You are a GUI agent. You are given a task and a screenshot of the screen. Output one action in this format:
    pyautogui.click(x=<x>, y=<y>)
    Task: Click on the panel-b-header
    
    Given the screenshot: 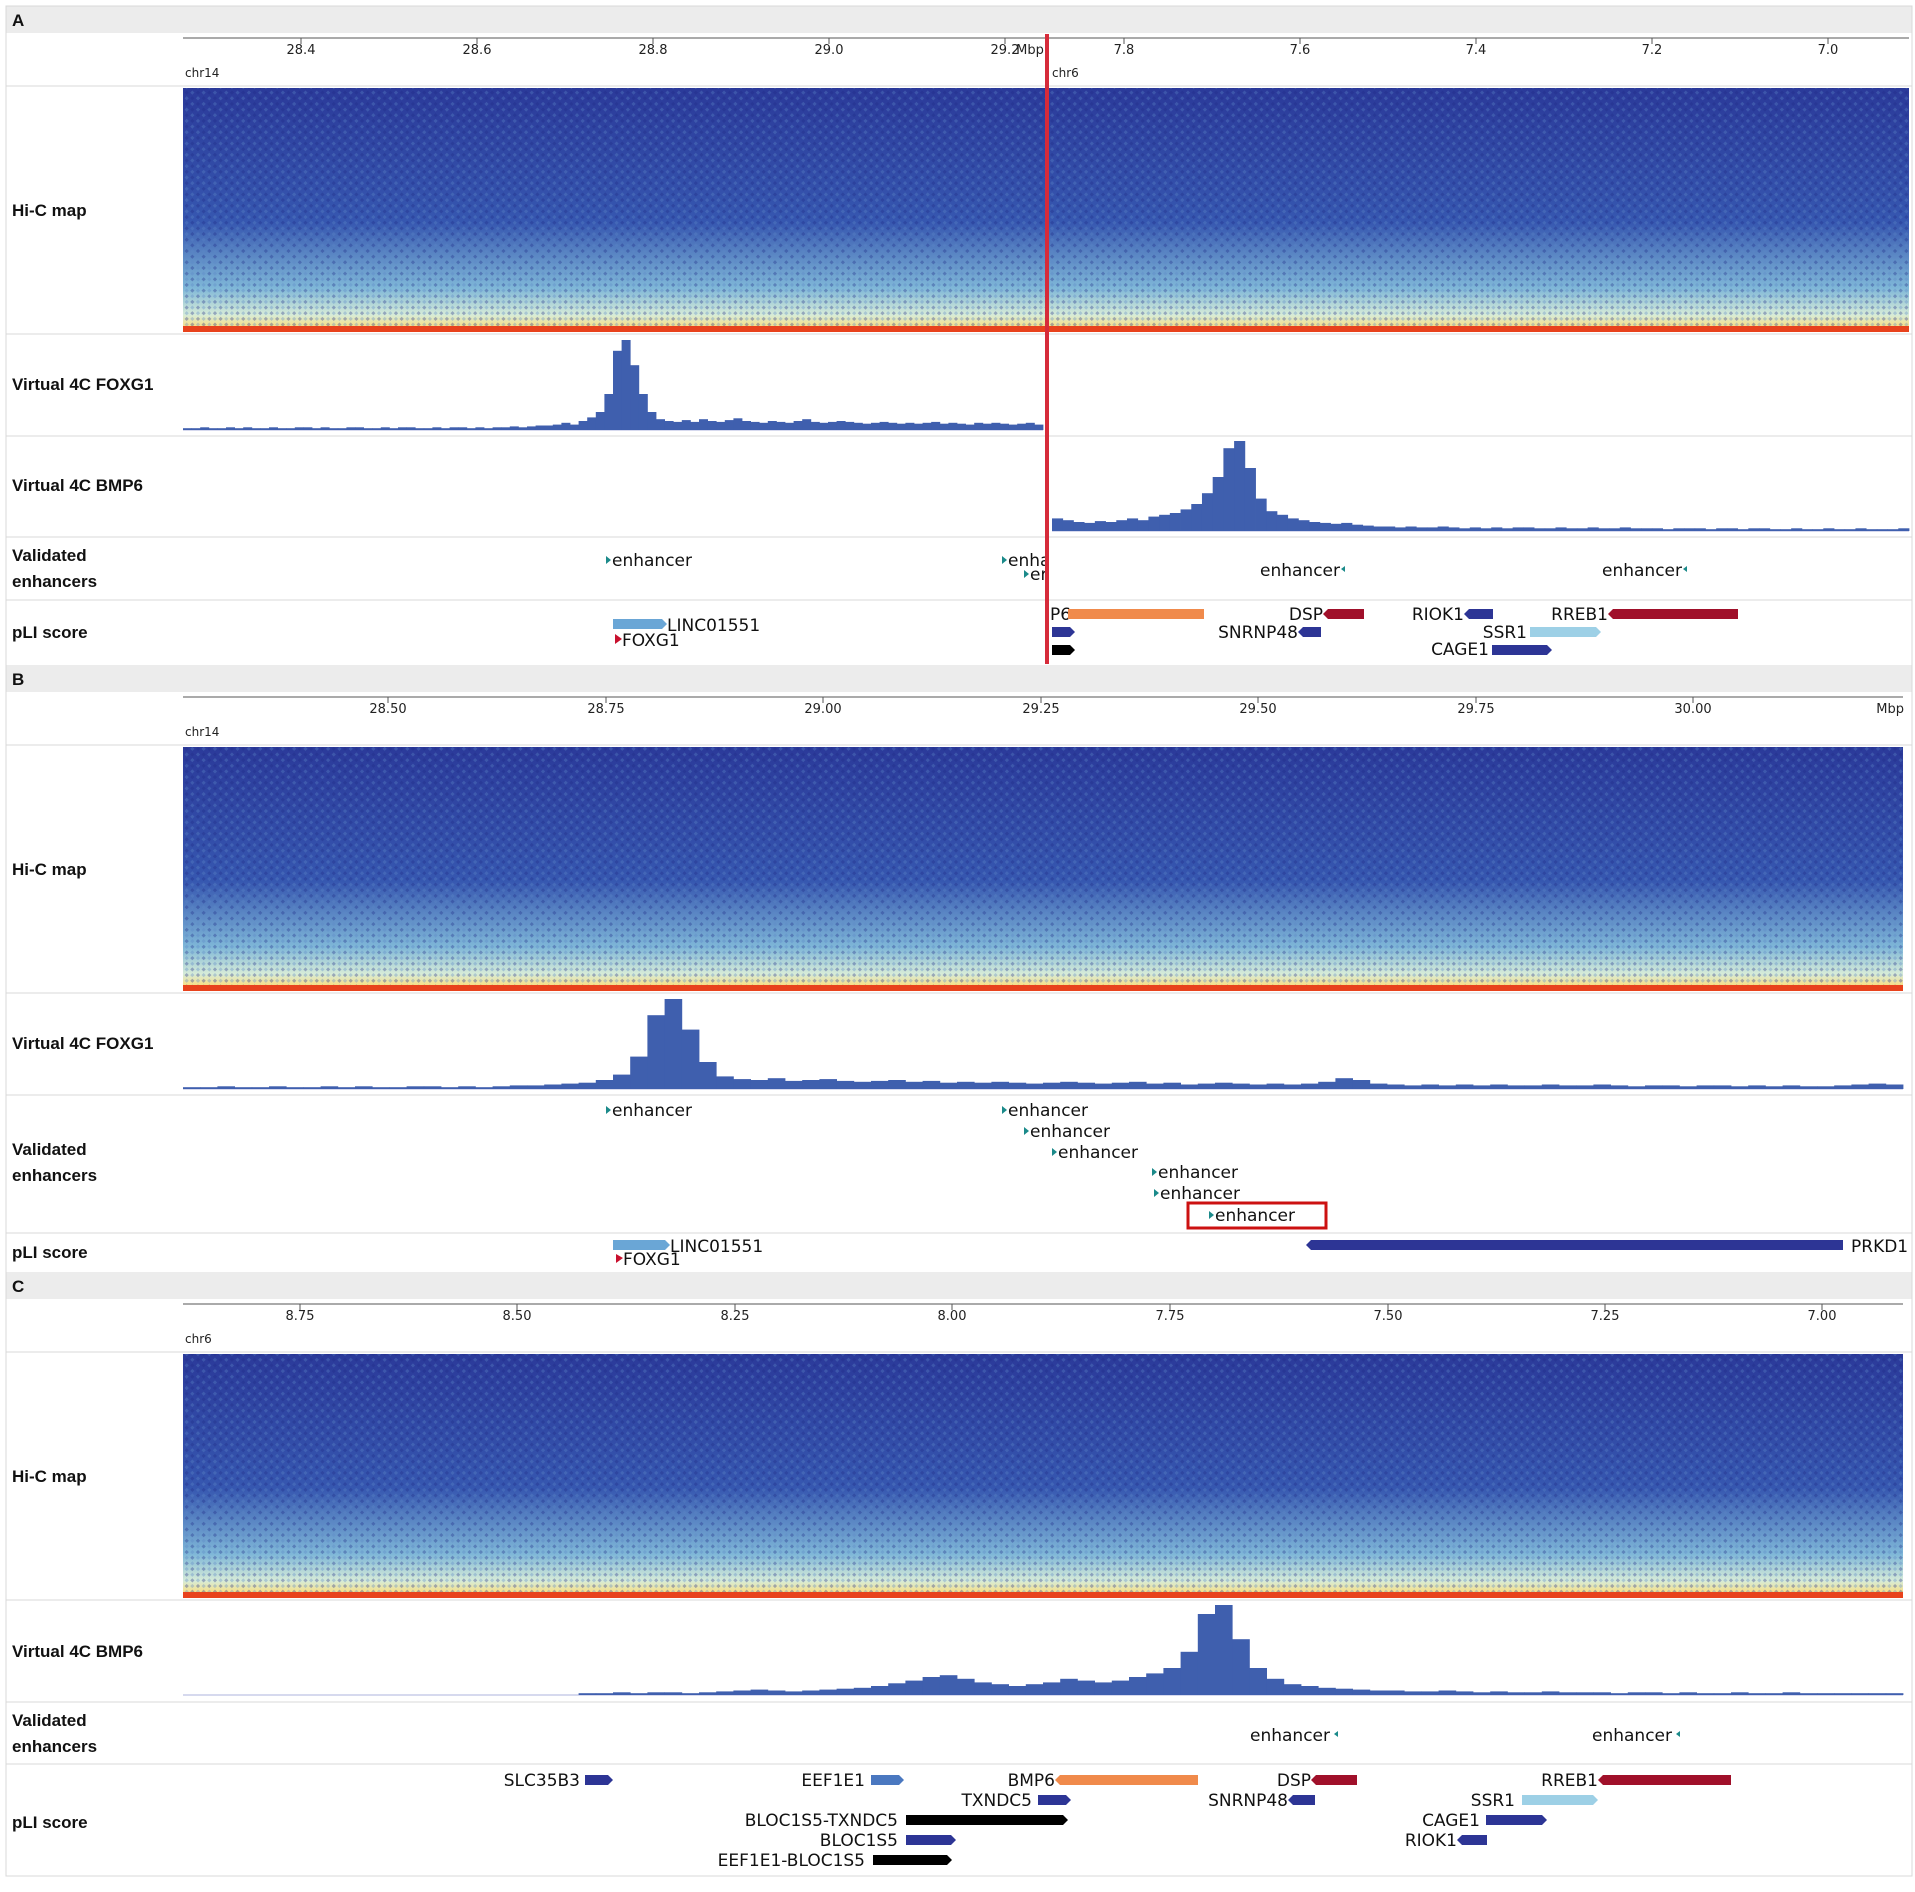 What is the action you would take?
    pyautogui.click(x=959, y=678)
    